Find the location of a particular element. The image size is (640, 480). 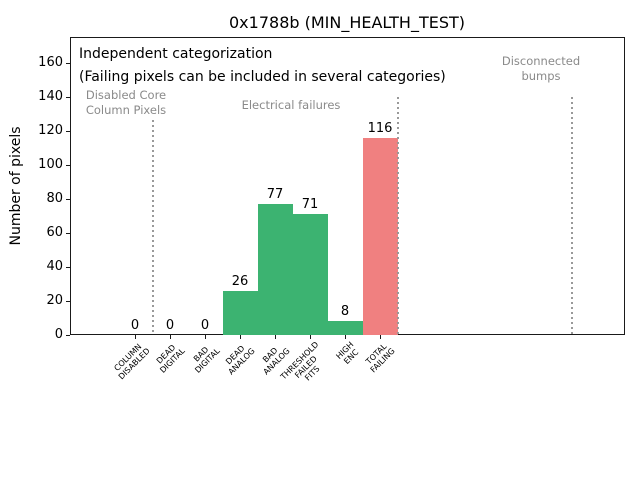

chart-title: 0x1788b (MIN_HEALTH_TEST) is located at coordinates (347, 22).